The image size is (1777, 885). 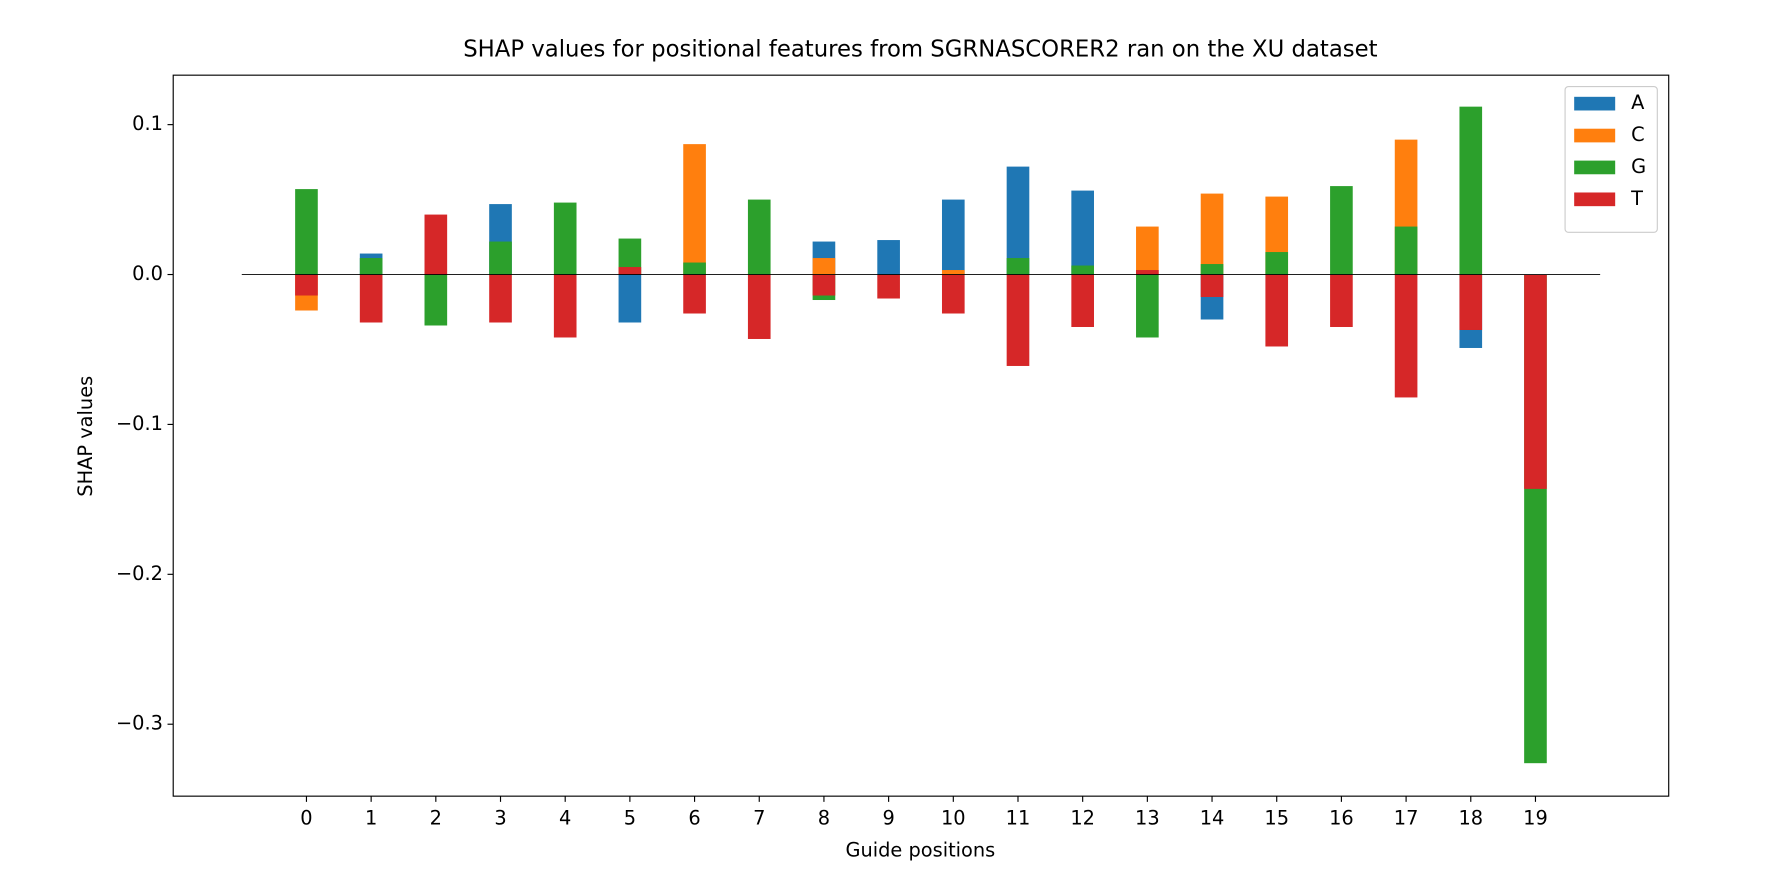 What do you see at coordinates (921, 849) in the screenshot?
I see `x-axis-label: Guide positions` at bounding box center [921, 849].